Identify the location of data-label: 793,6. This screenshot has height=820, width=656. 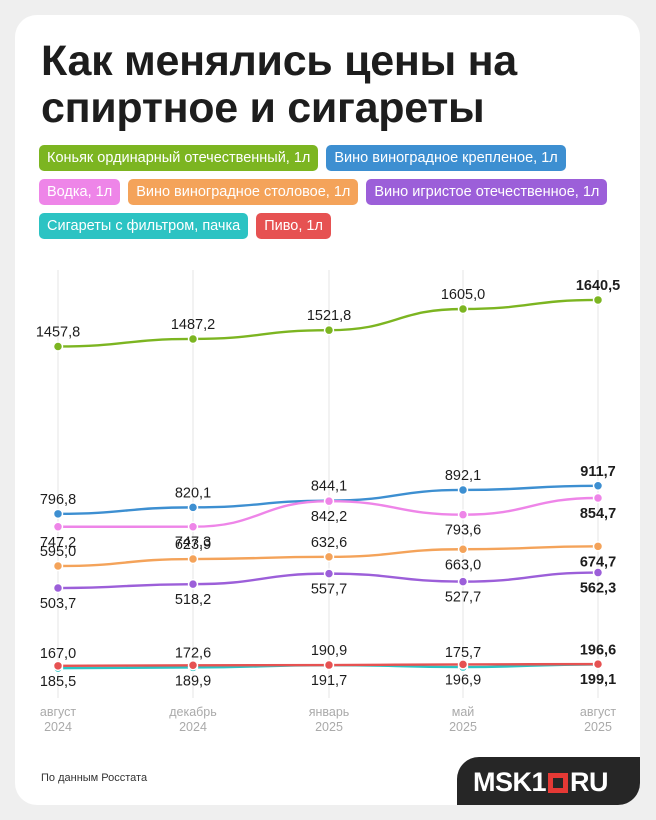
(463, 531).